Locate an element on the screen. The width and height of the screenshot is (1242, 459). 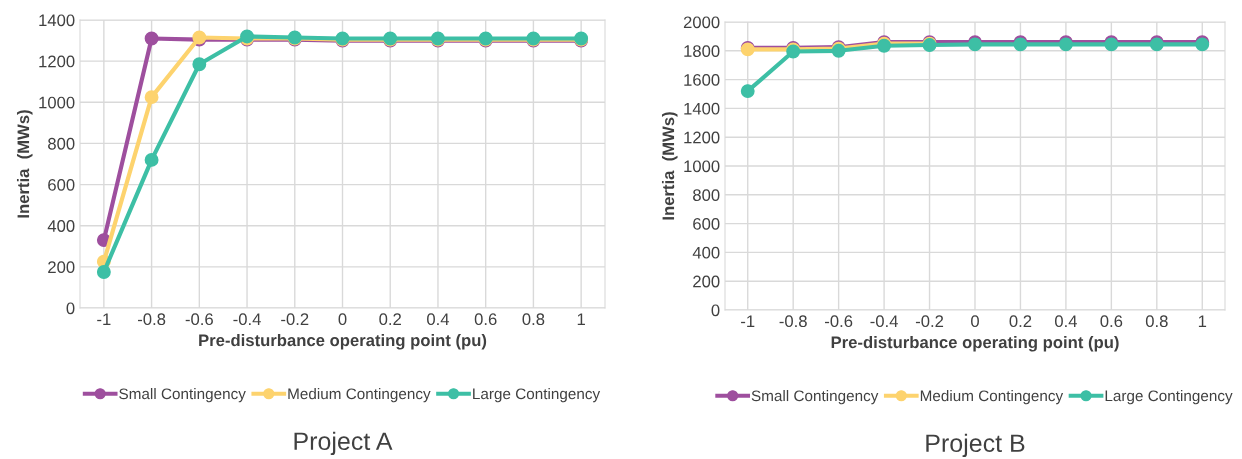
y-tick-label: 1800 is located at coordinates (702, 51).